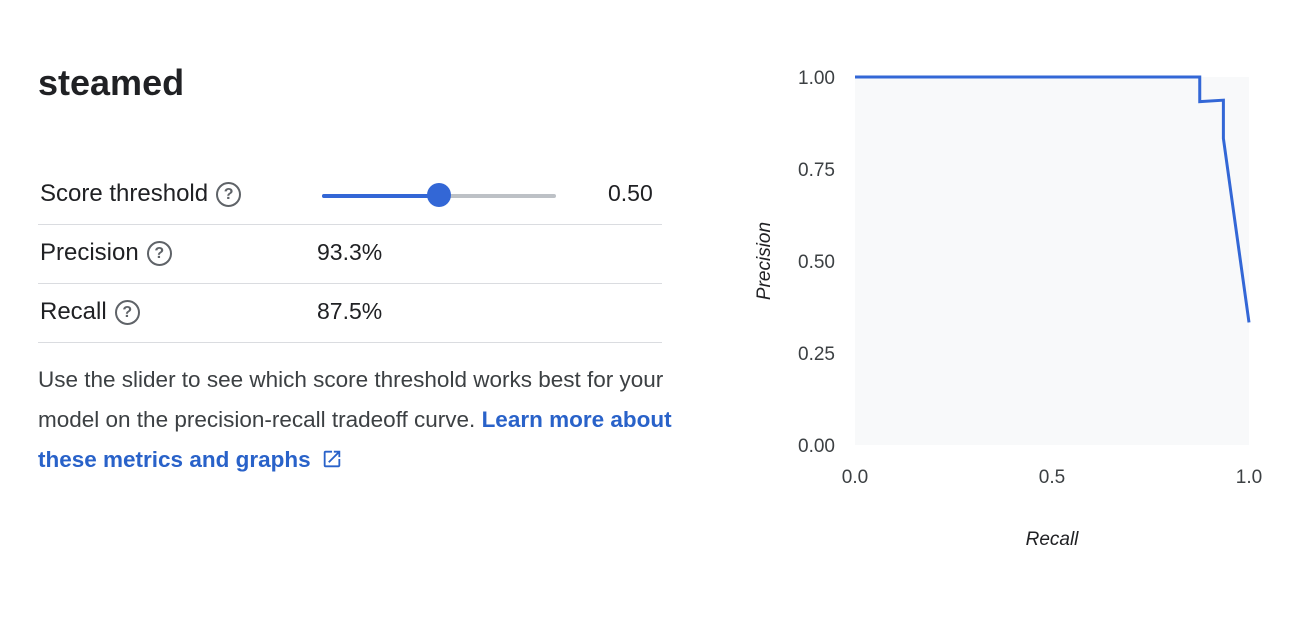 The image size is (1310, 628). Describe the element at coordinates (1053, 539) in the screenshot. I see `x-axis-label: Recall` at that location.